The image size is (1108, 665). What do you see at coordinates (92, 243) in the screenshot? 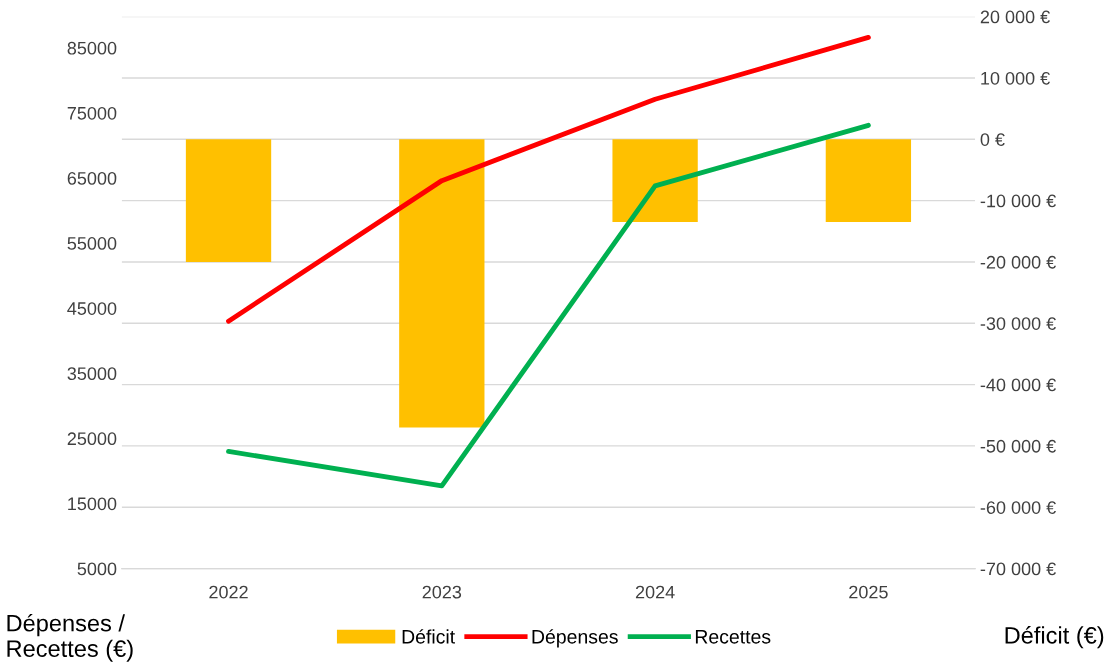
I see `y-tick-label: 55000` at bounding box center [92, 243].